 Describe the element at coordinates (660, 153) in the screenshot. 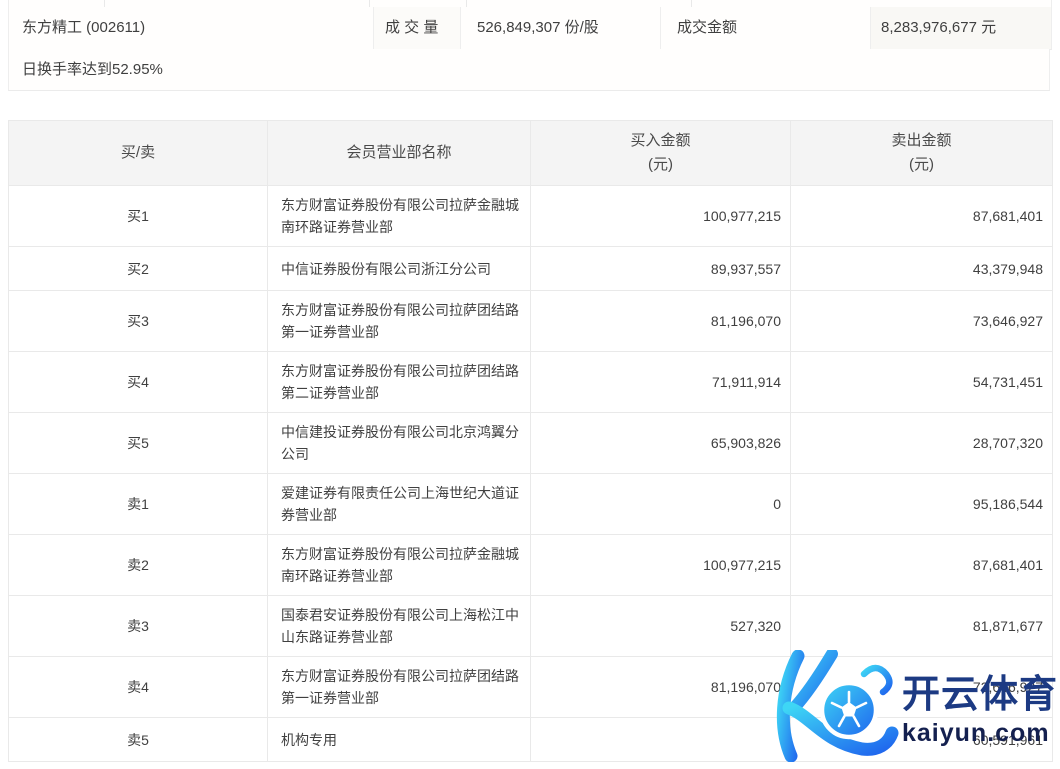

I see `header-buy-amount: 买入金额 (元)` at that location.